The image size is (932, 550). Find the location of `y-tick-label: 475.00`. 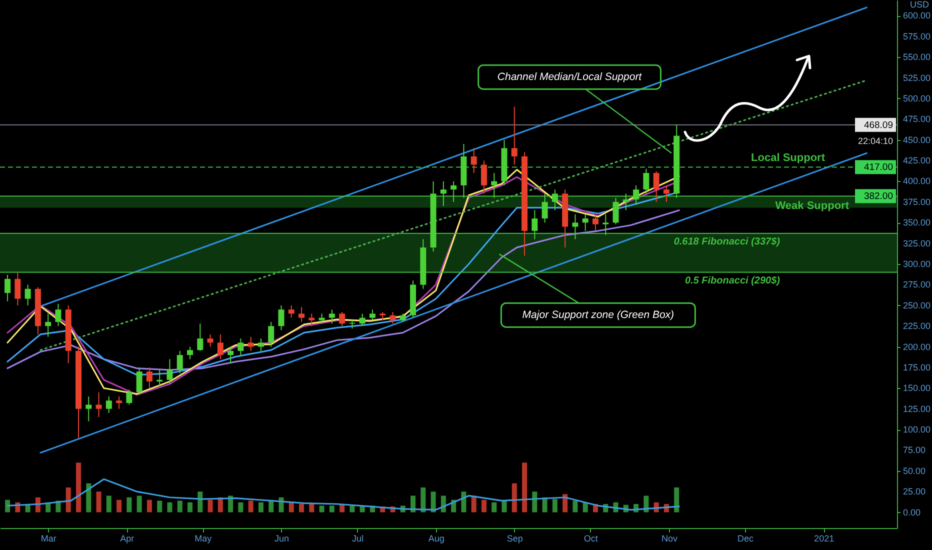

y-tick-label: 475.00 is located at coordinates (917, 119).